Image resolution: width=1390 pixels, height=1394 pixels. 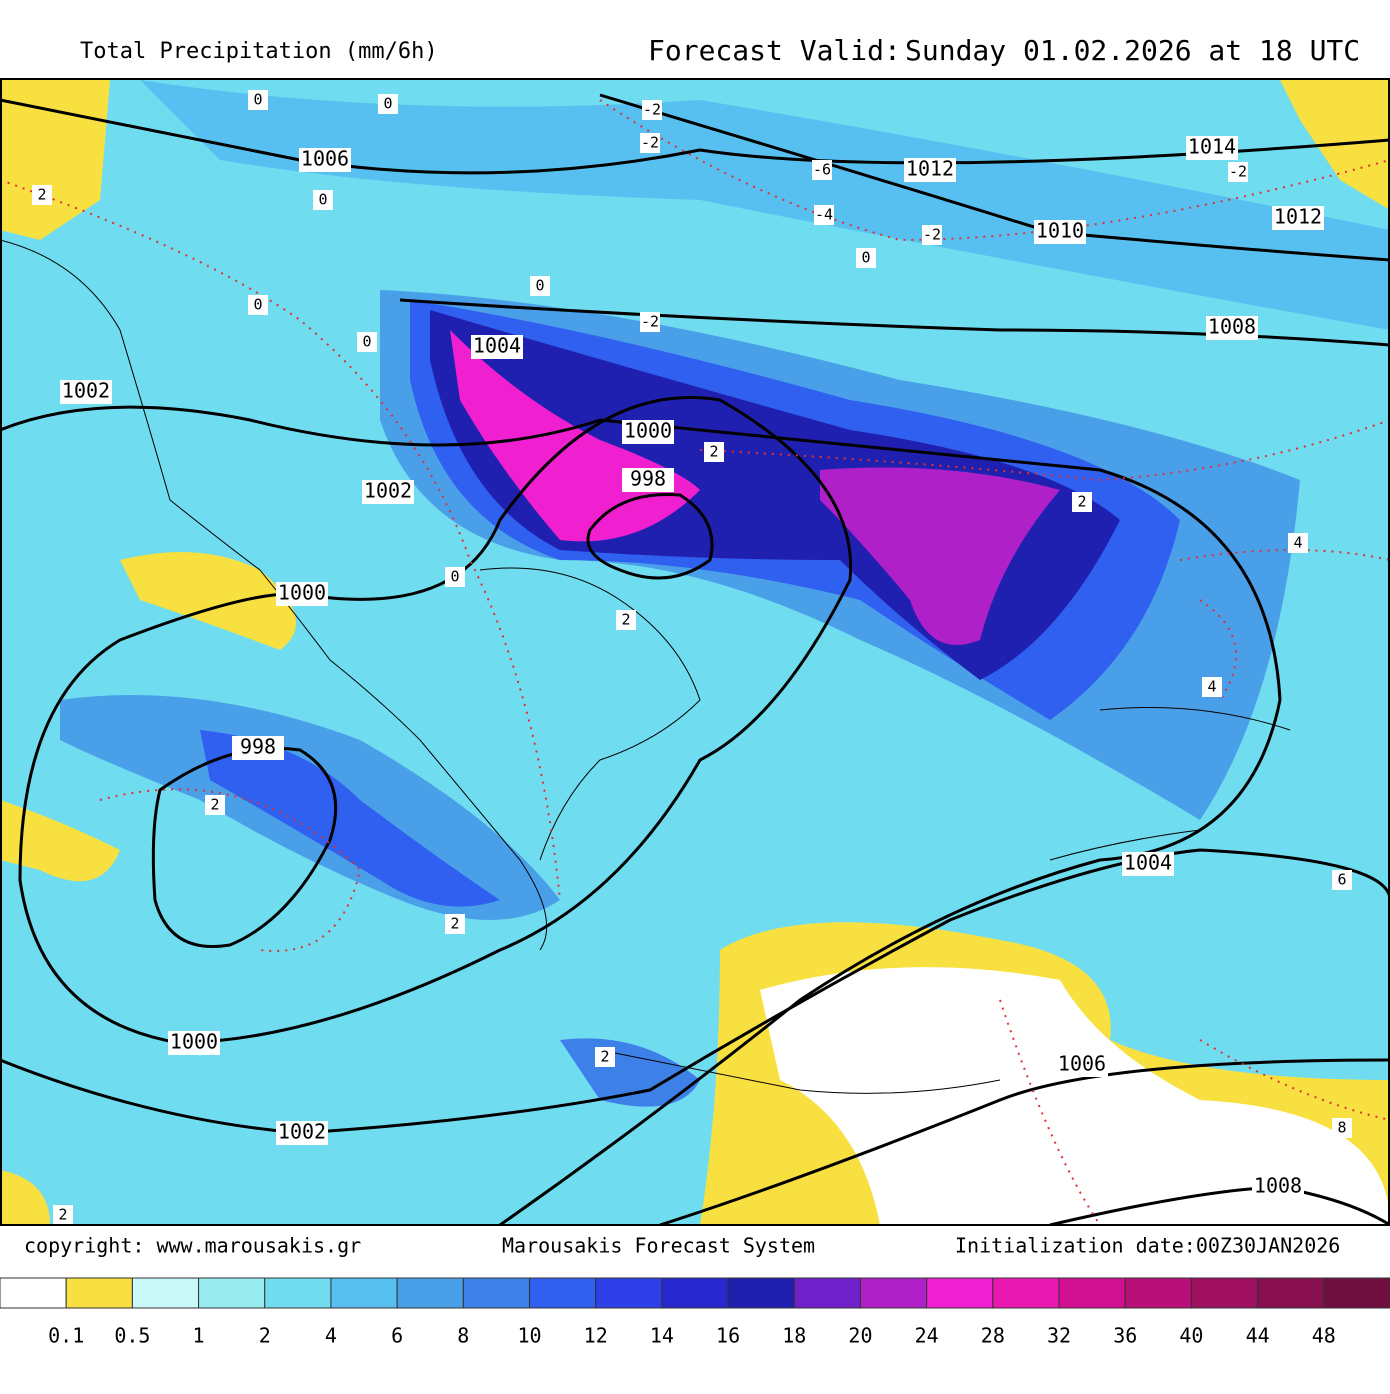 What do you see at coordinates (265, 1336) in the screenshot?
I see `legend-label: 2` at bounding box center [265, 1336].